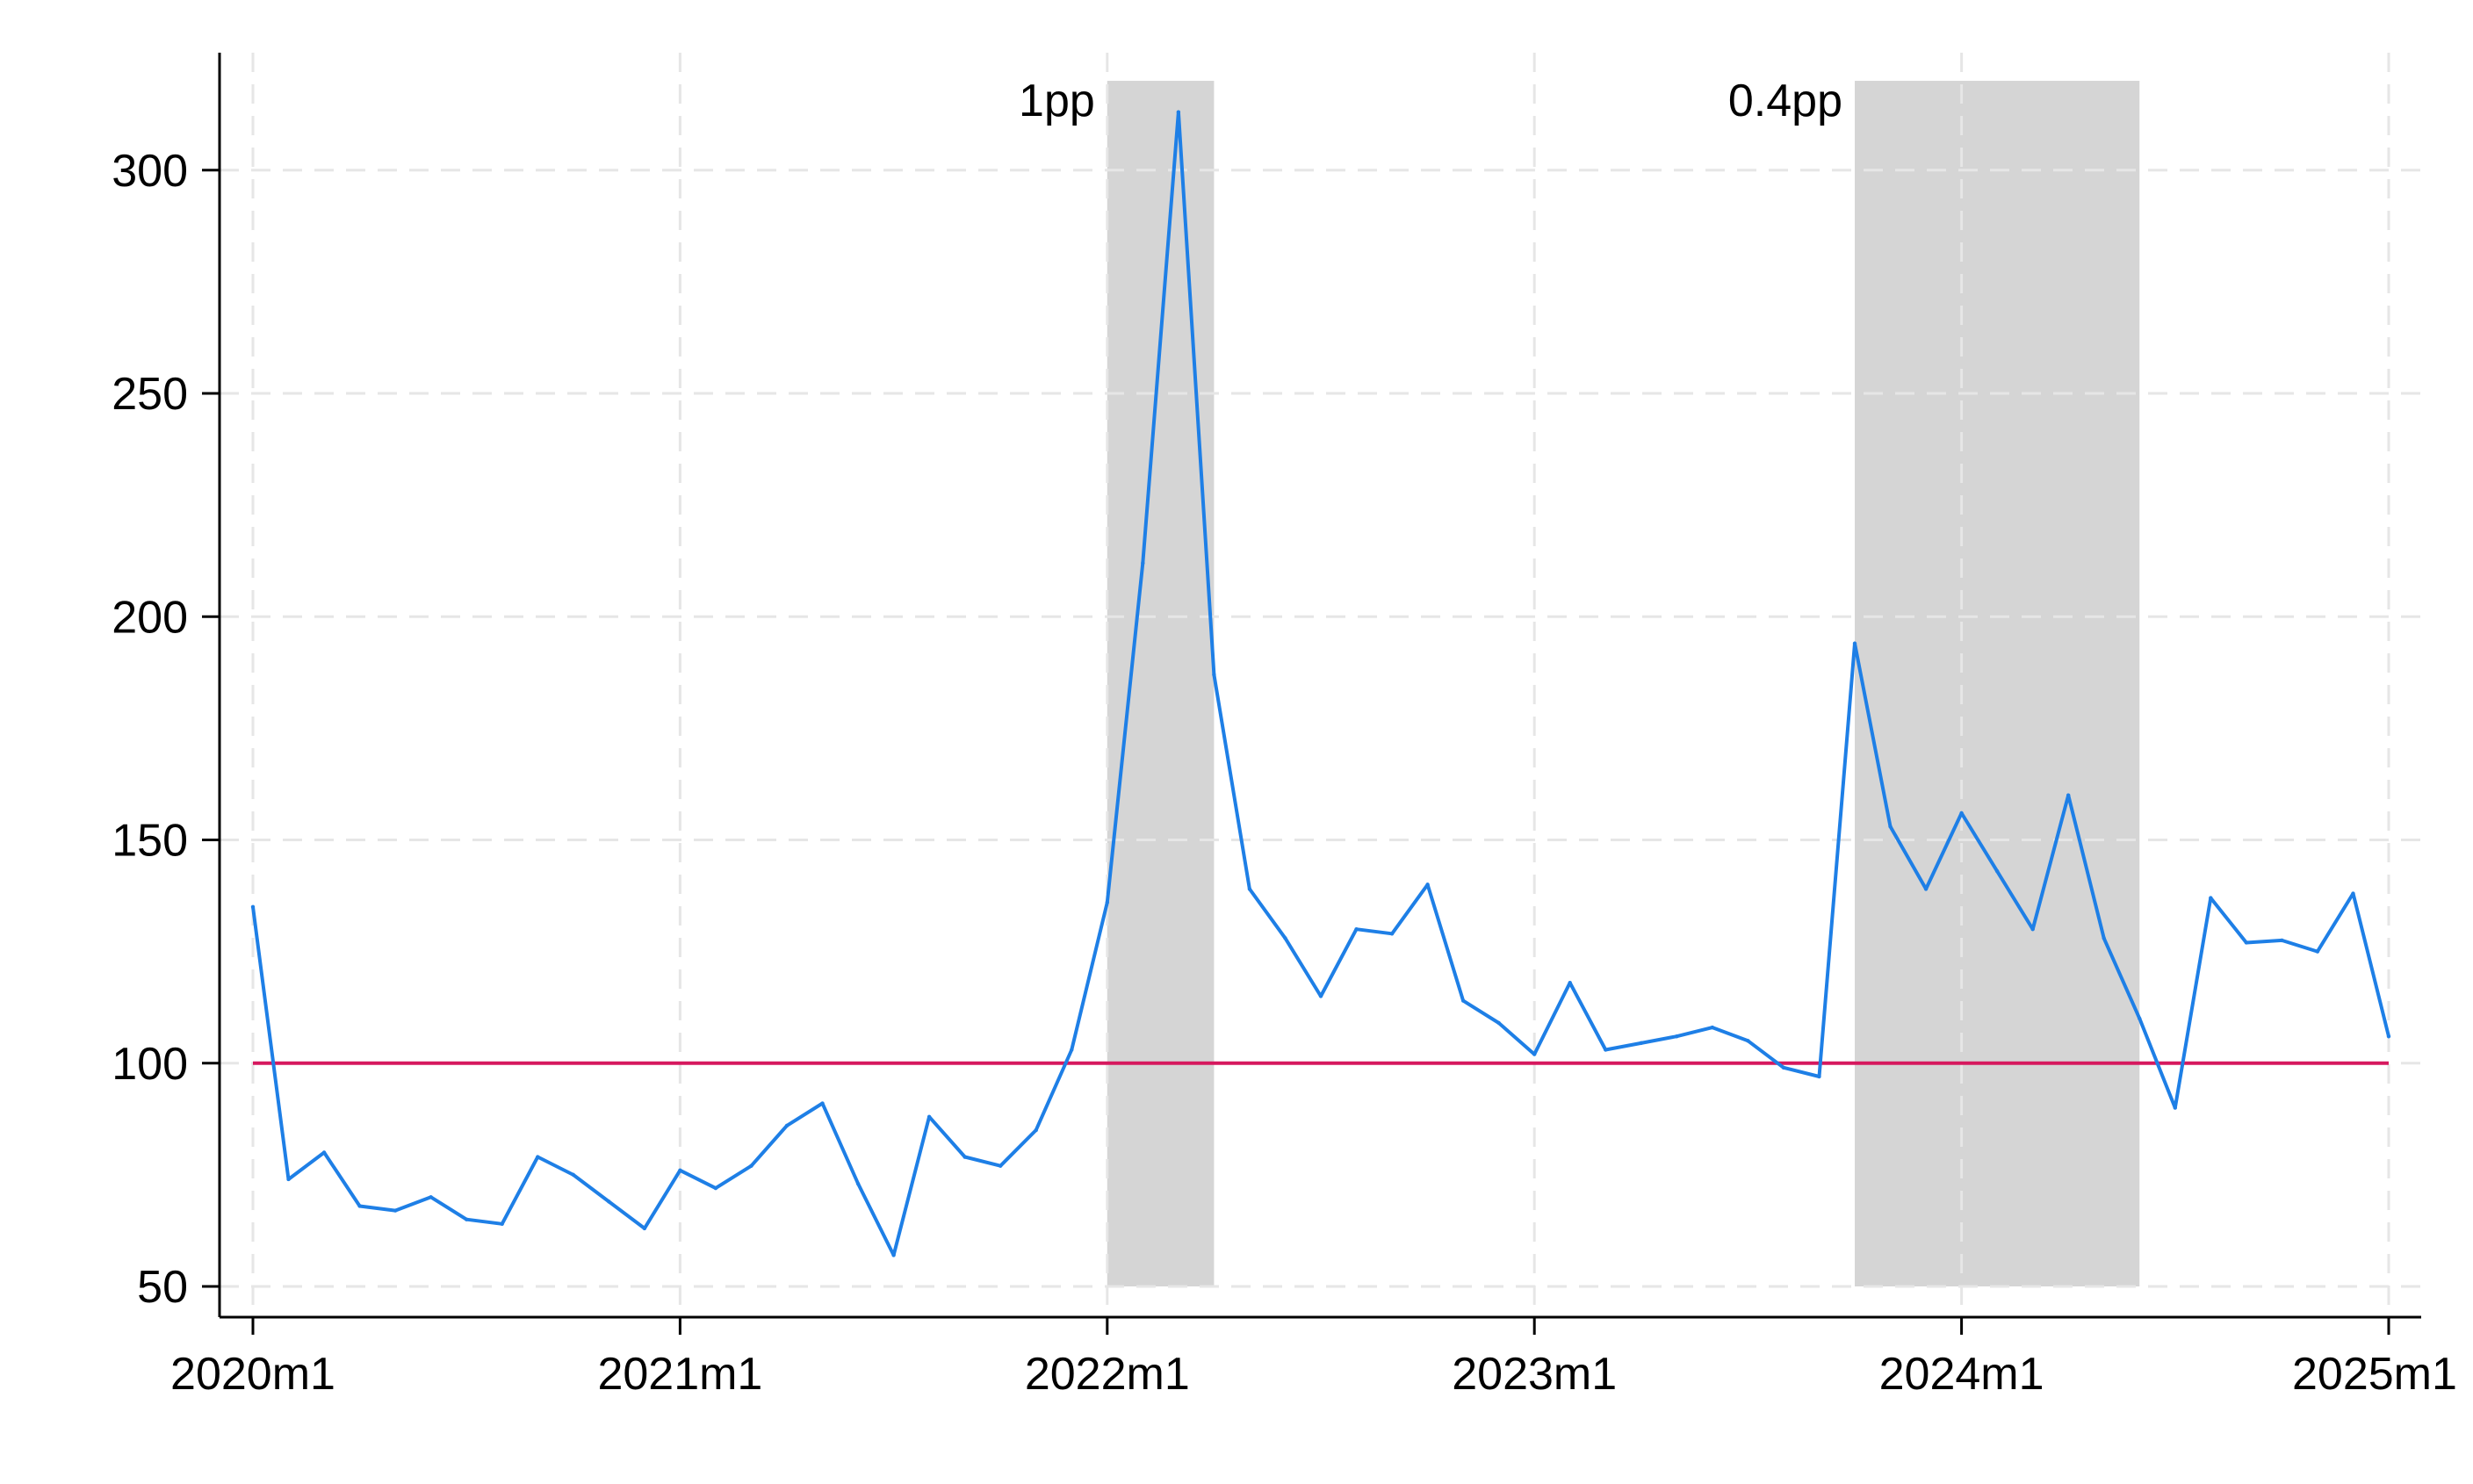  What do you see at coordinates (150, 617) in the screenshot?
I see `y-tick-label: 200` at bounding box center [150, 617].